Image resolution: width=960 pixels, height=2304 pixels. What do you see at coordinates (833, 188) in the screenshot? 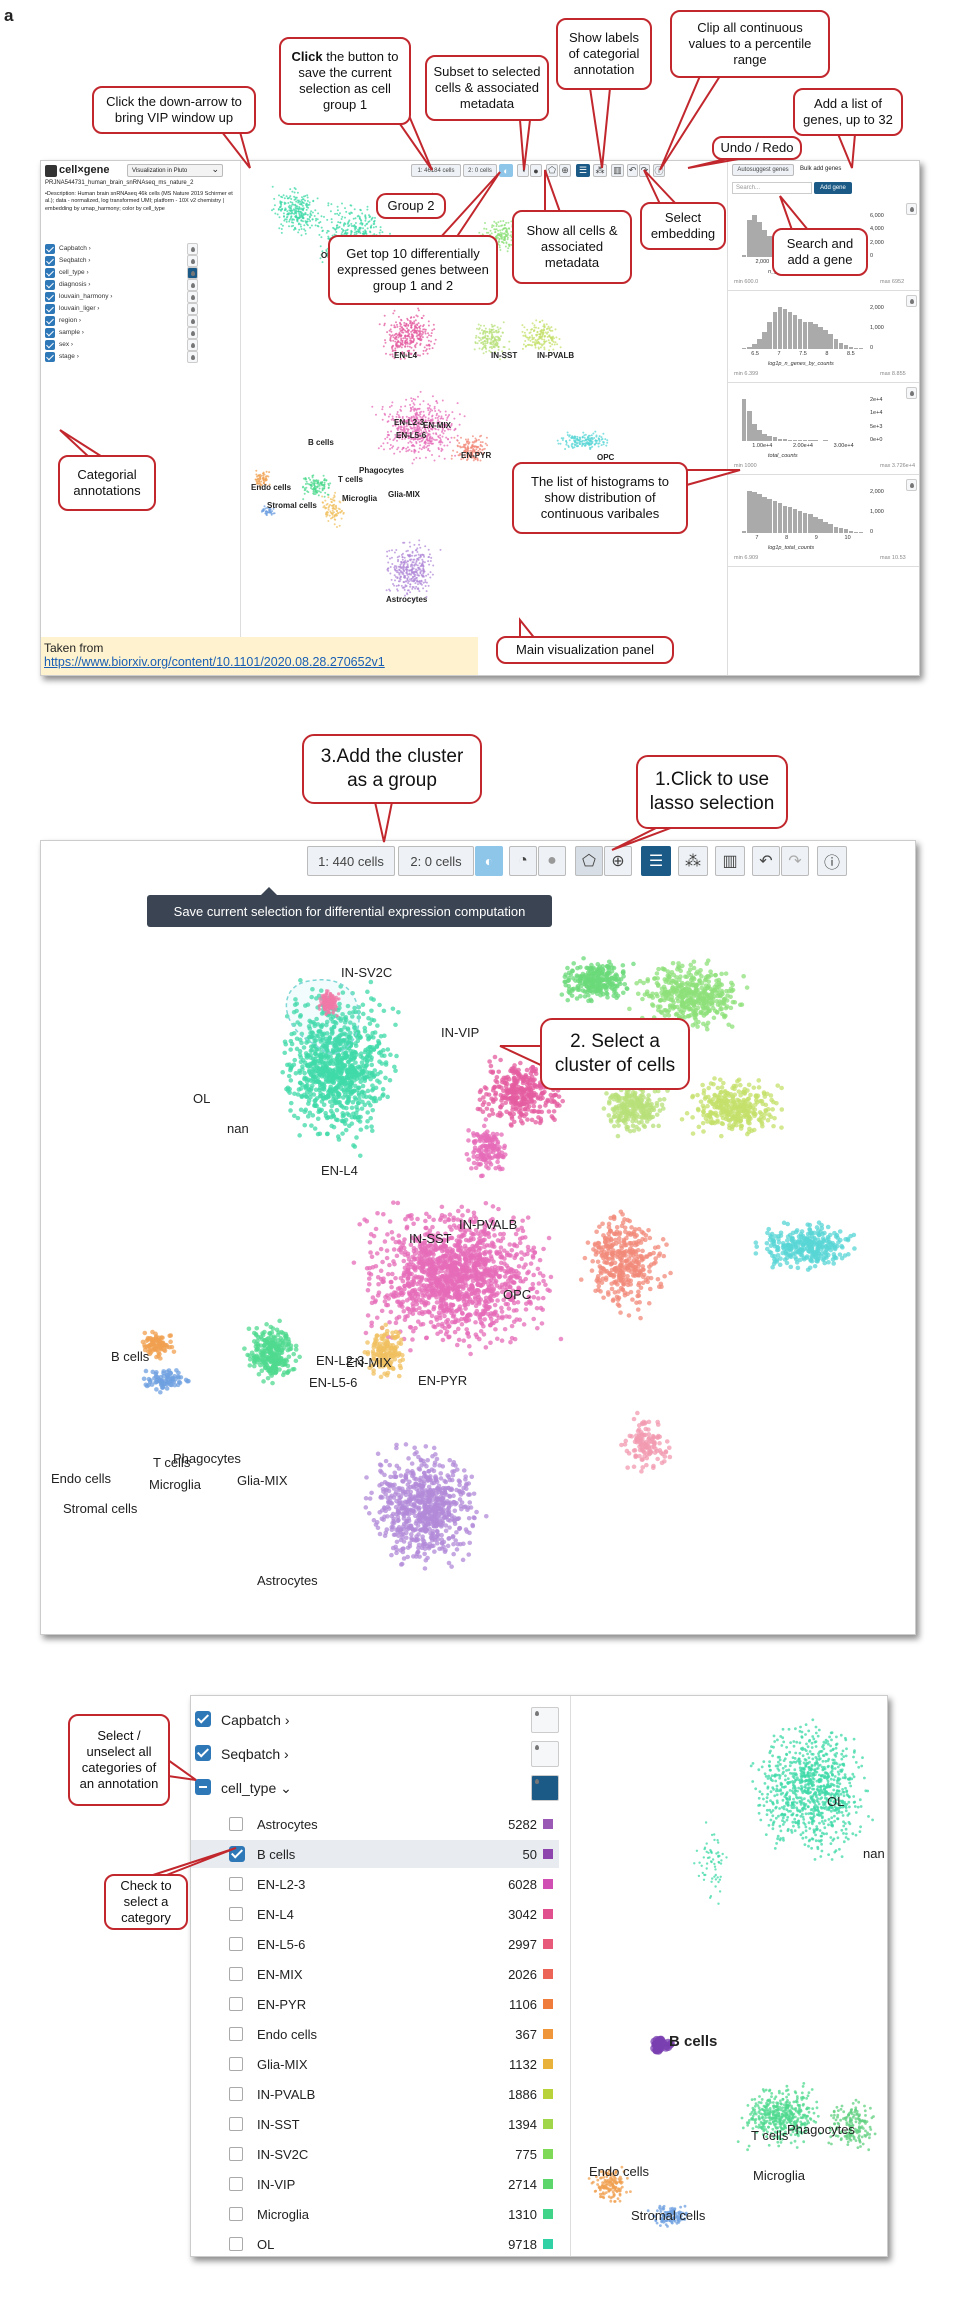
I see `add-gene-button: Add gene` at bounding box center [833, 188].